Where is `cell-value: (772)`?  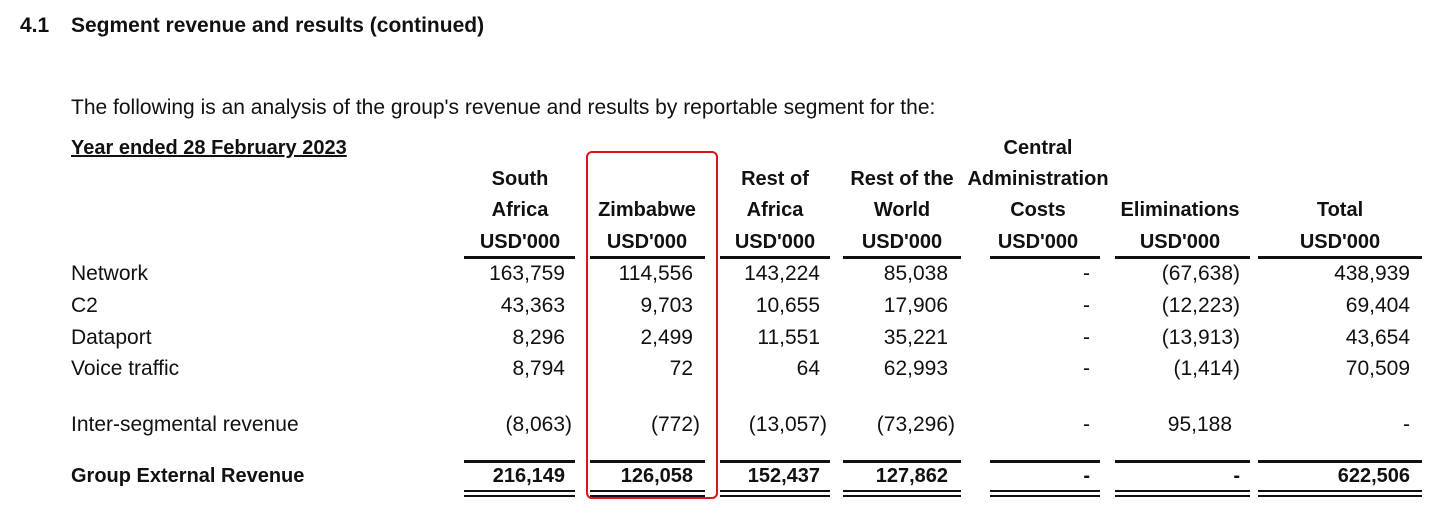
cell-value: (772) is located at coordinates (675, 424).